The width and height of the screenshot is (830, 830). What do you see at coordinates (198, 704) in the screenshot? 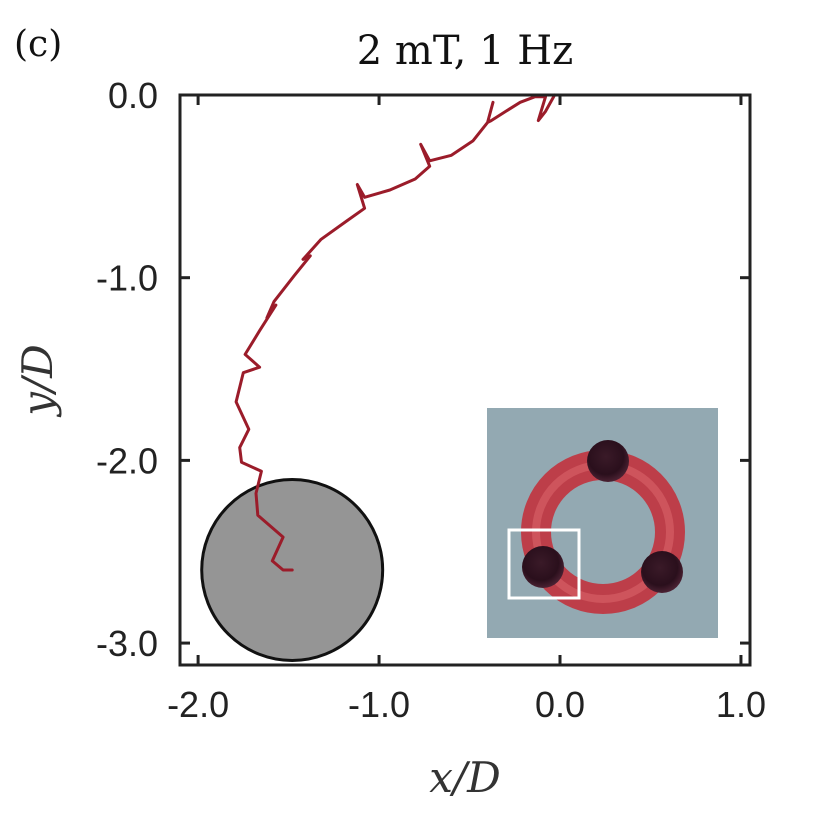
I see `x-tick-label: -2.0` at bounding box center [198, 704].